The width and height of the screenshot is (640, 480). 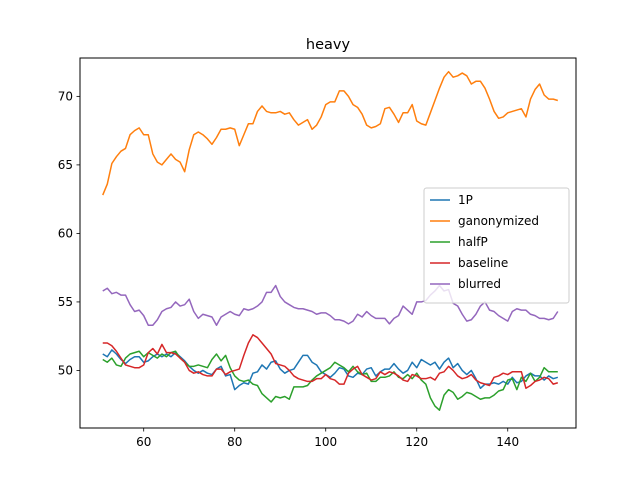 What do you see at coordinates (328, 45) in the screenshot?
I see `chart-title: heavy` at bounding box center [328, 45].